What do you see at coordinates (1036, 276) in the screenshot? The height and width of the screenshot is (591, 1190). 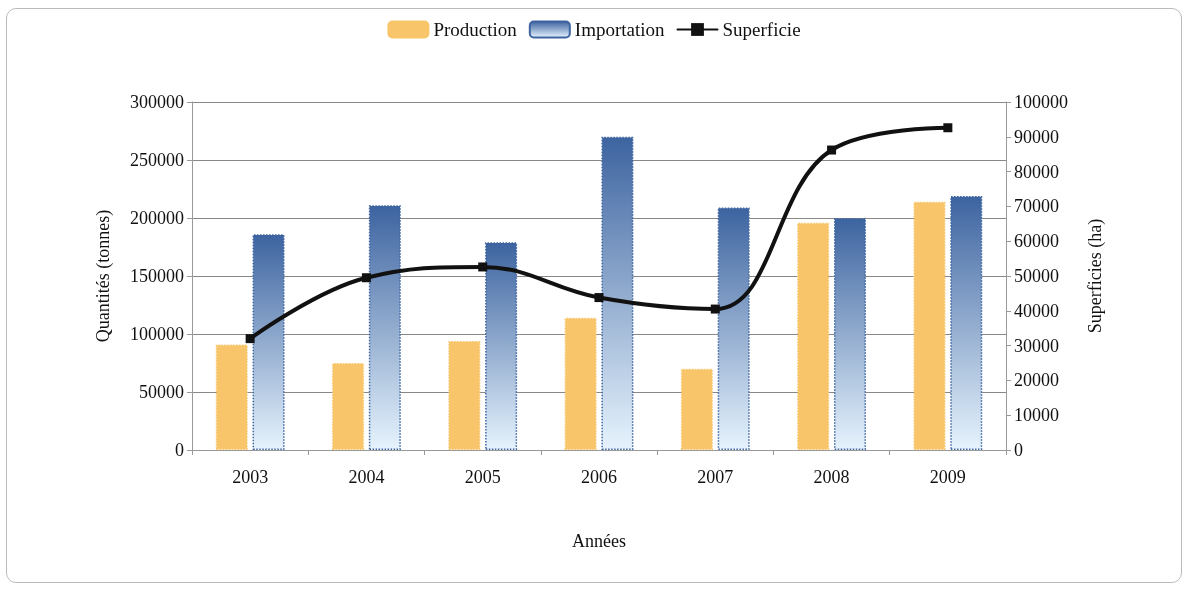 I see `y2-tick-label: 50000` at bounding box center [1036, 276].